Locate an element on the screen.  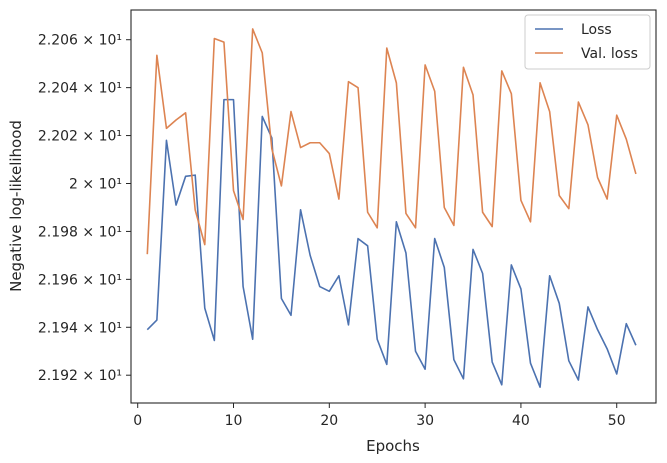
y-tick-label: 2.206 × 10¹ is located at coordinates (80, 41).